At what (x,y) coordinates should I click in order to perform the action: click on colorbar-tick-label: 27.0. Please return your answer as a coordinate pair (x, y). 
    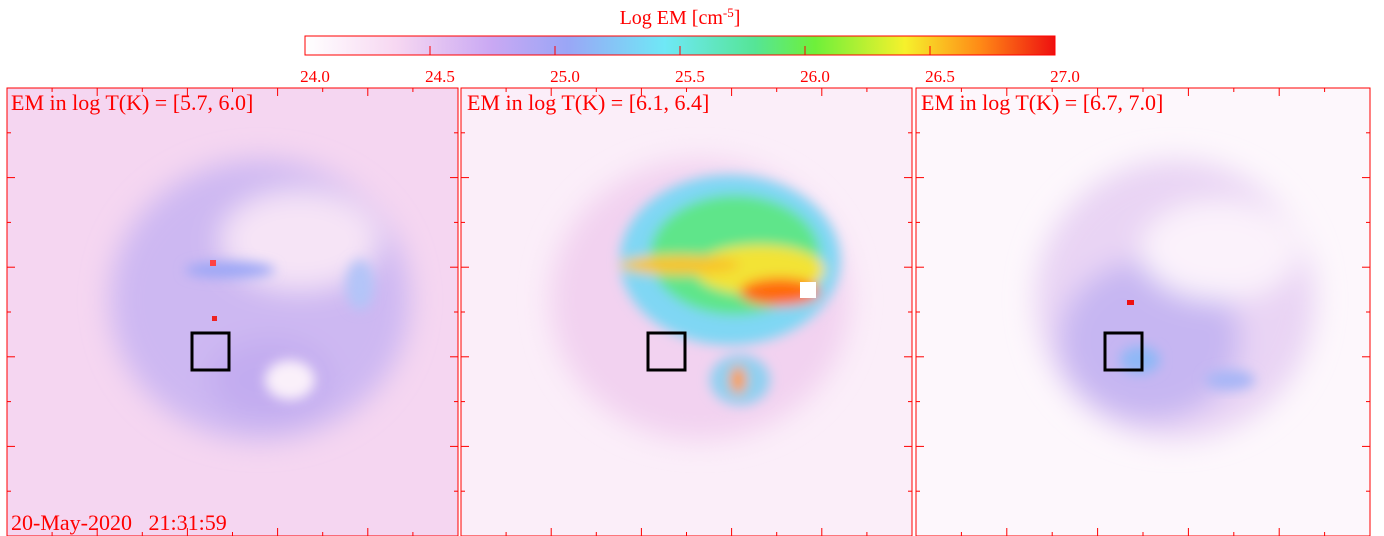
    Looking at the image, I should click on (1065, 76).